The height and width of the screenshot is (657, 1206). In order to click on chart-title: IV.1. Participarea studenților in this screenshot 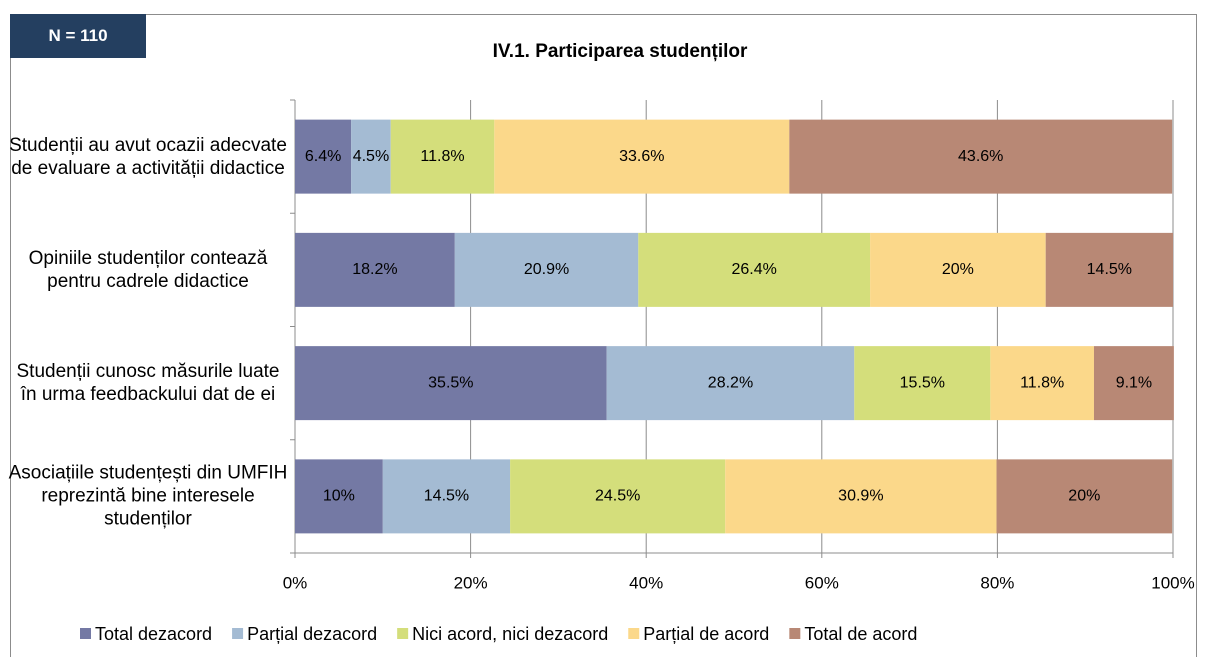, I will do `click(620, 51)`.